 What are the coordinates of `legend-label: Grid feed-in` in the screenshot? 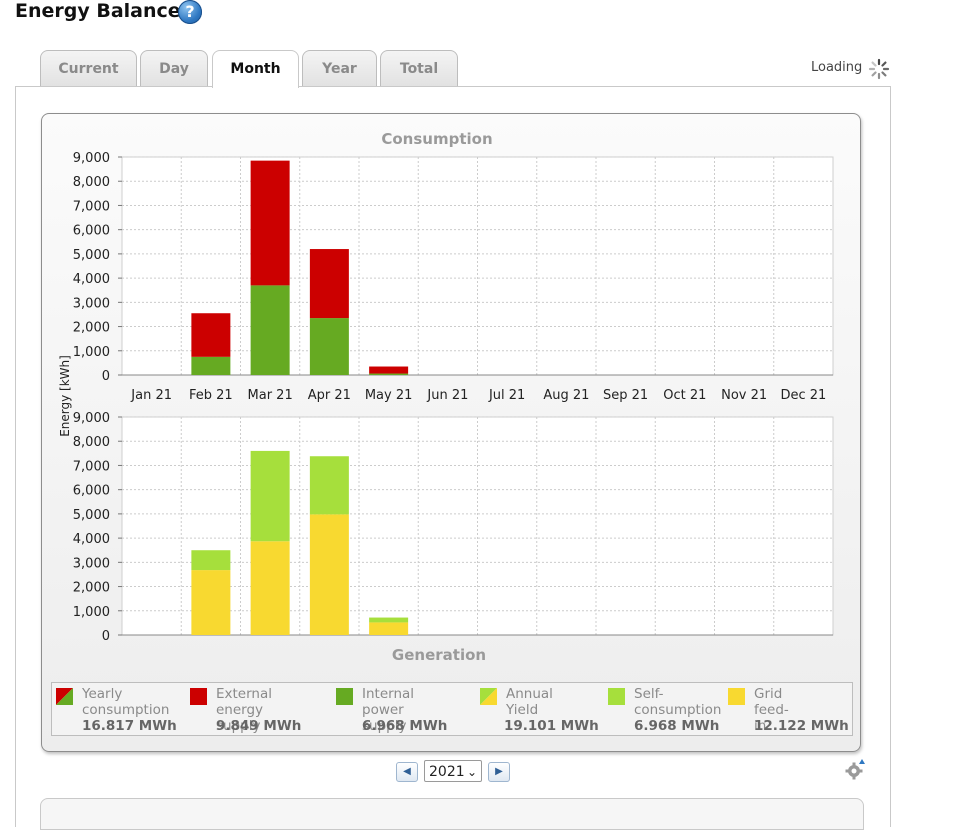 It's located at (771, 710).